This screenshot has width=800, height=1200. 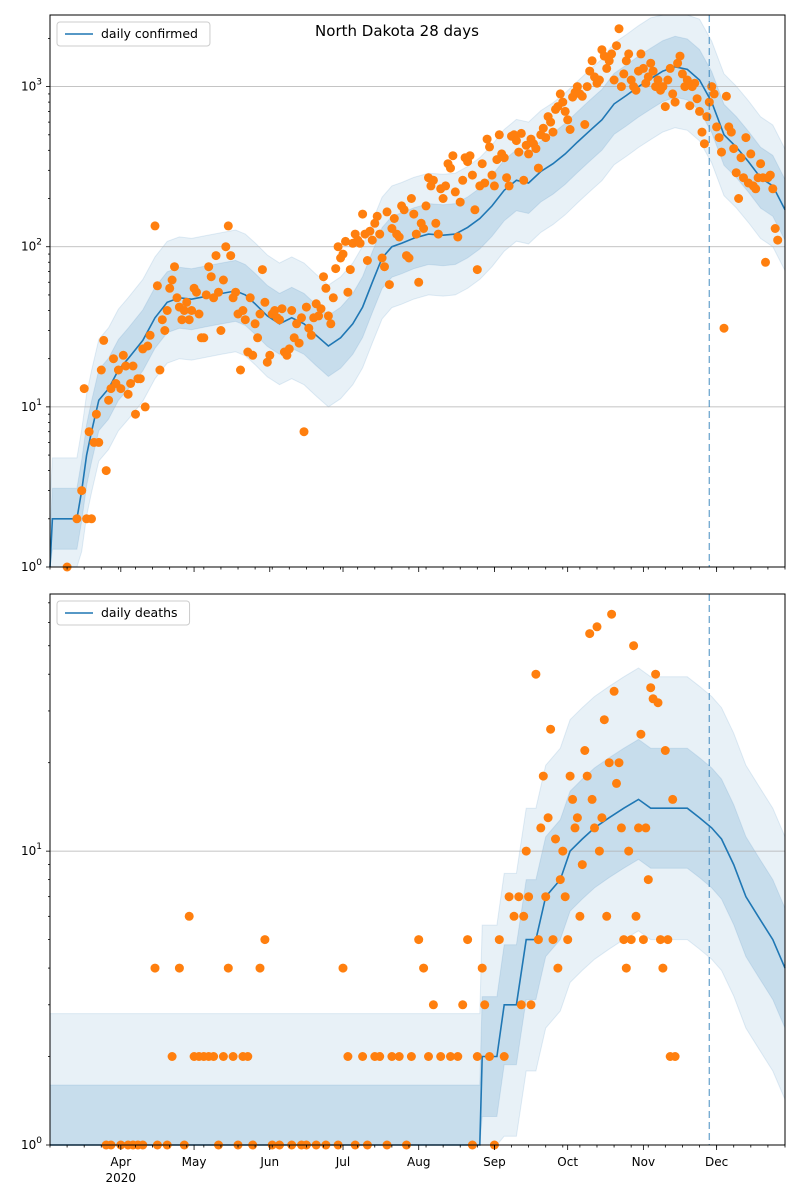 I want to click on legend-label: daily confirmed, so click(x=149, y=33).